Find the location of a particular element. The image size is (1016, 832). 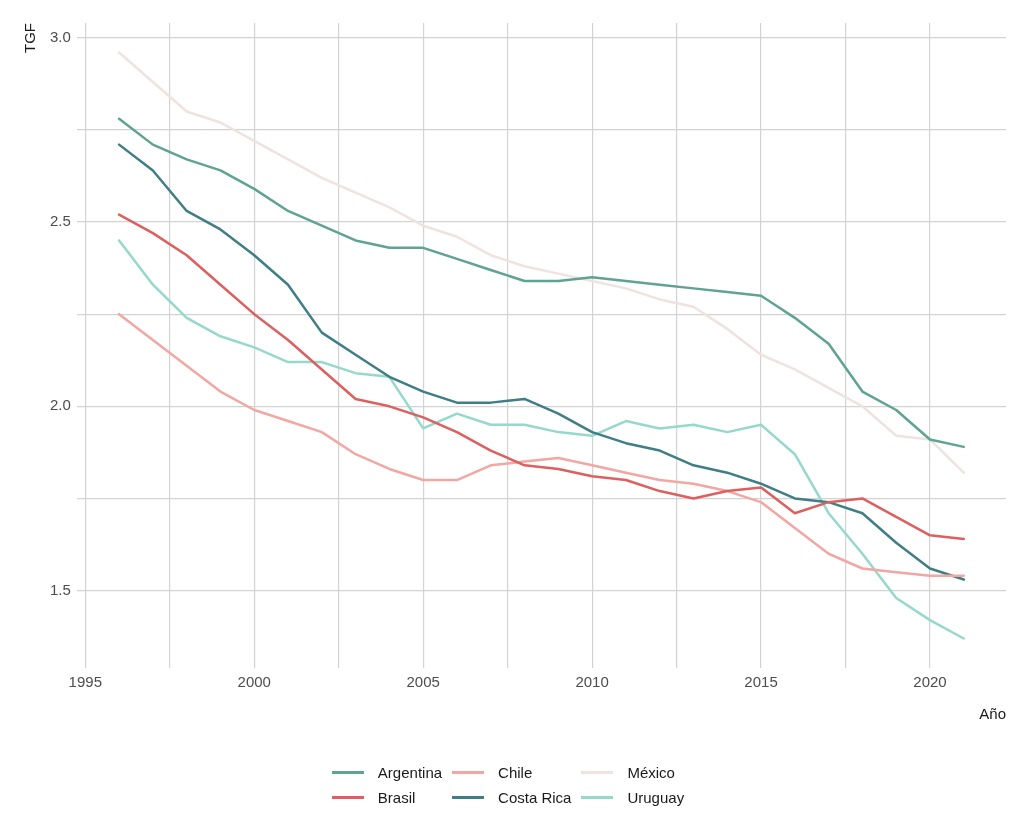

y-tick-label: 2.0 is located at coordinates (60, 405).